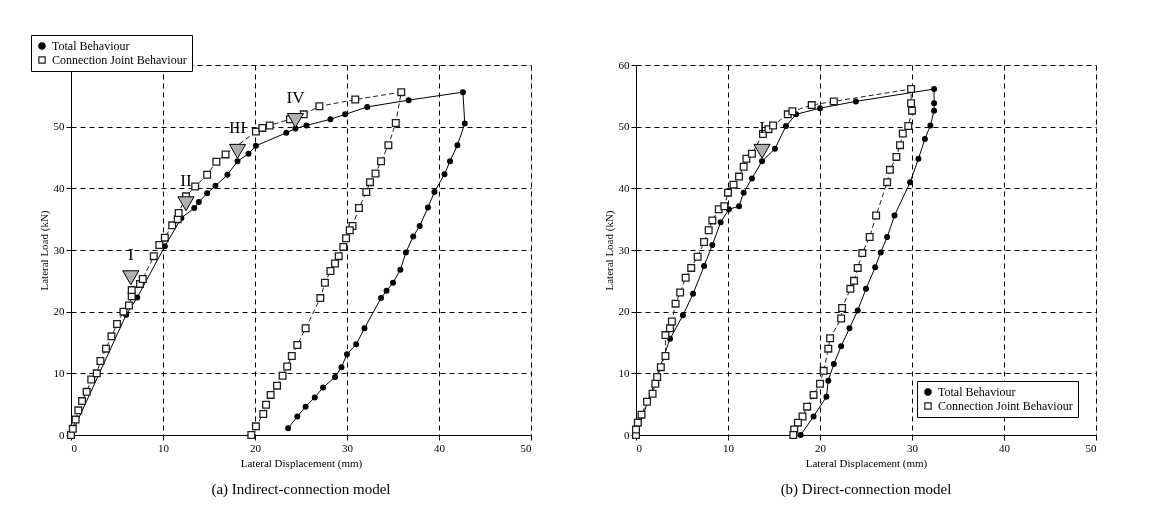 This screenshot has height=512, width=1156. What do you see at coordinates (186, 180) in the screenshot?
I see `annotation: II` at bounding box center [186, 180].